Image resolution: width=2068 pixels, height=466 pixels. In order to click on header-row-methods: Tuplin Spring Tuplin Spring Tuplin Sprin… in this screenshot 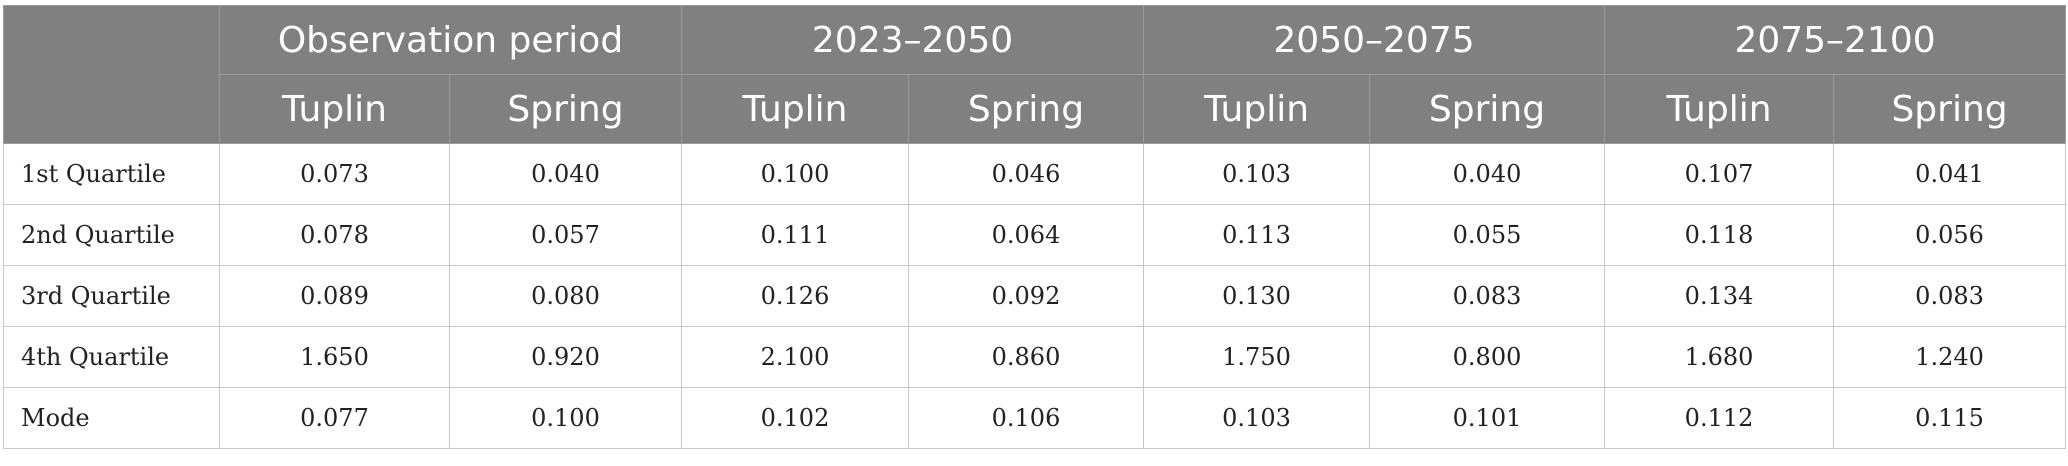, I will do `click(1035, 109)`.